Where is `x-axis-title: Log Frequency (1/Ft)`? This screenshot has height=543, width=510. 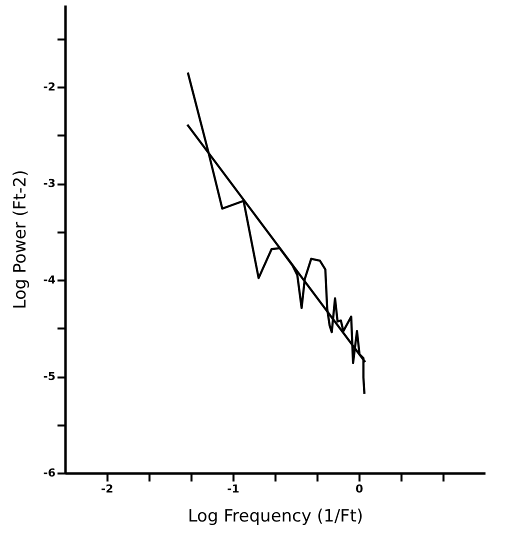
x-axis-title: Log Frequency (1/Ft) is located at coordinates (276, 516).